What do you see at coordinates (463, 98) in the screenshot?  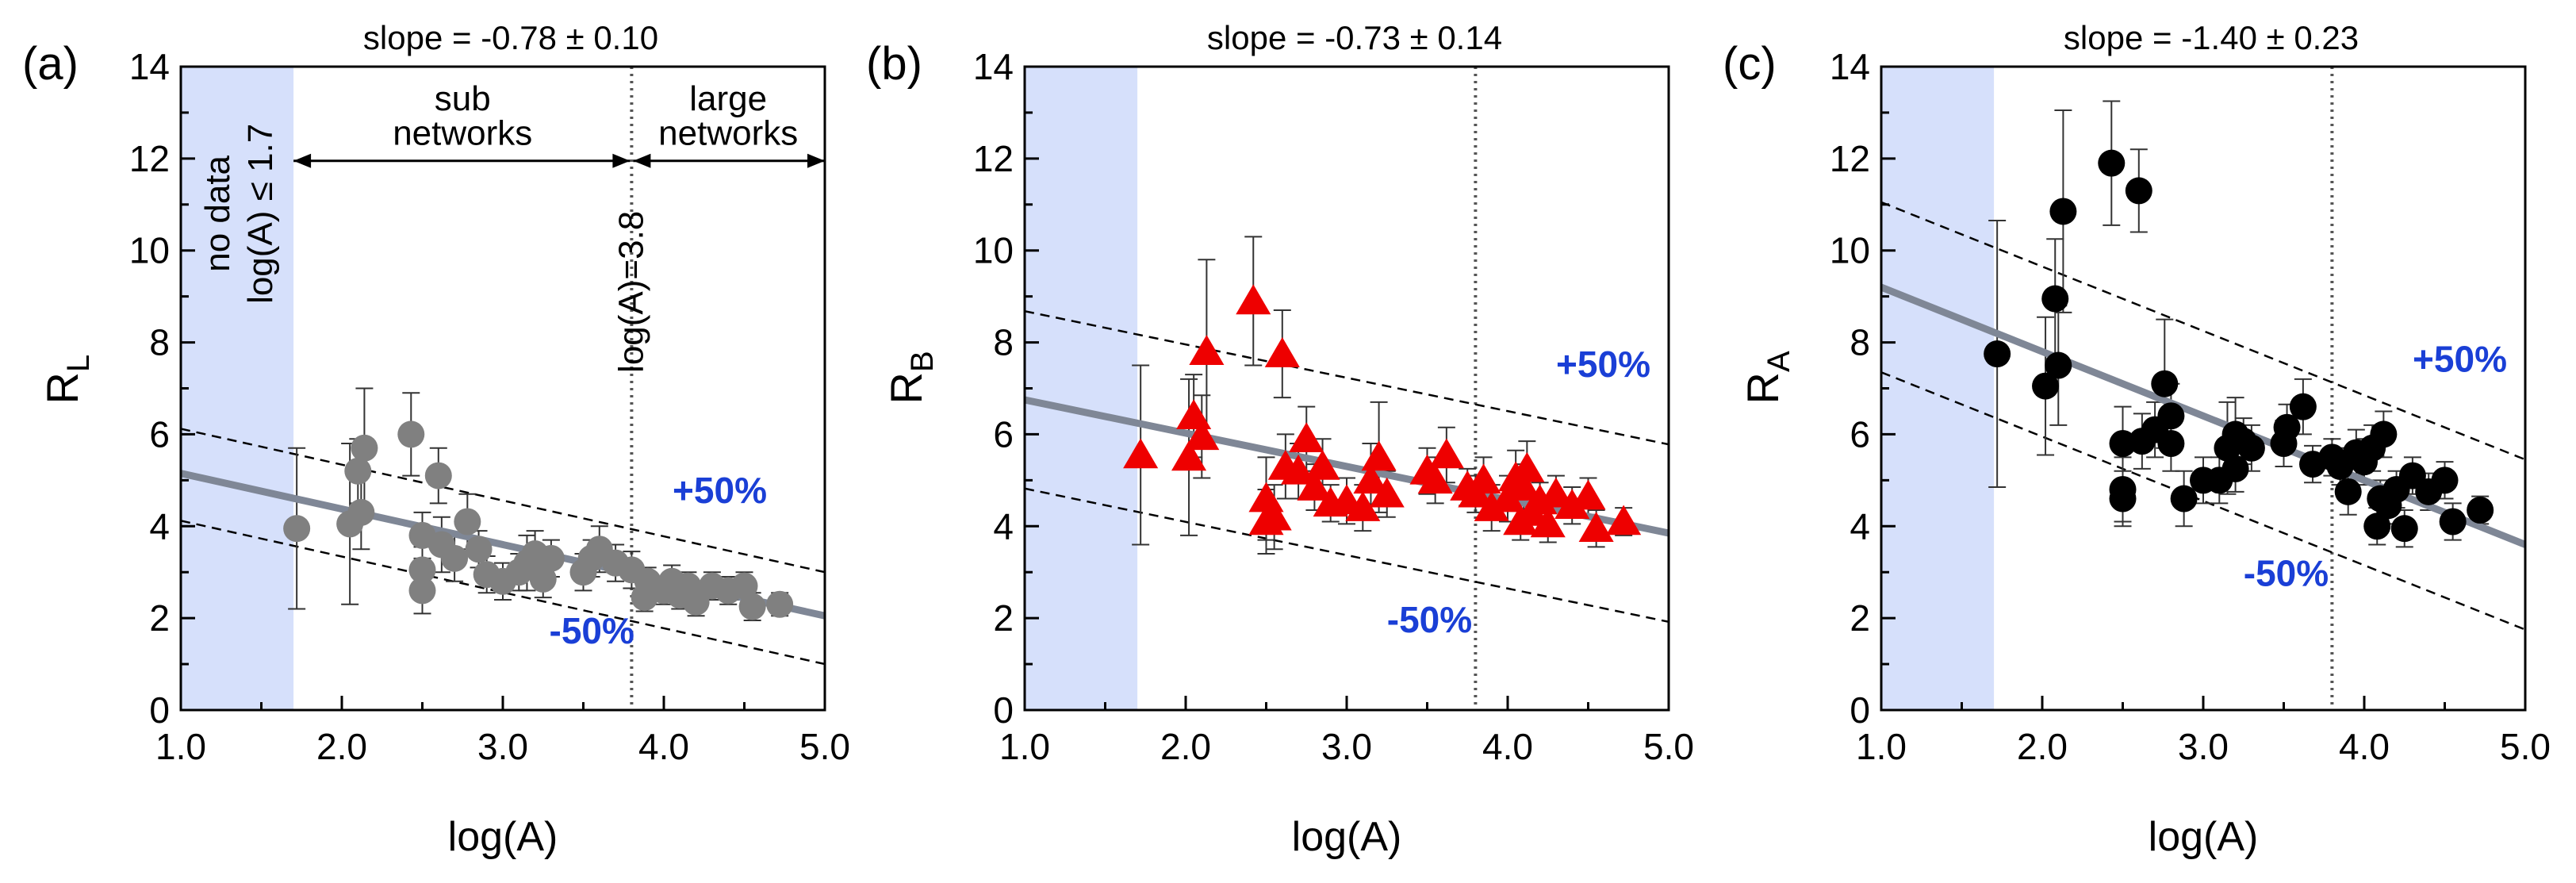 I see `sub-networks-label: sub` at bounding box center [463, 98].